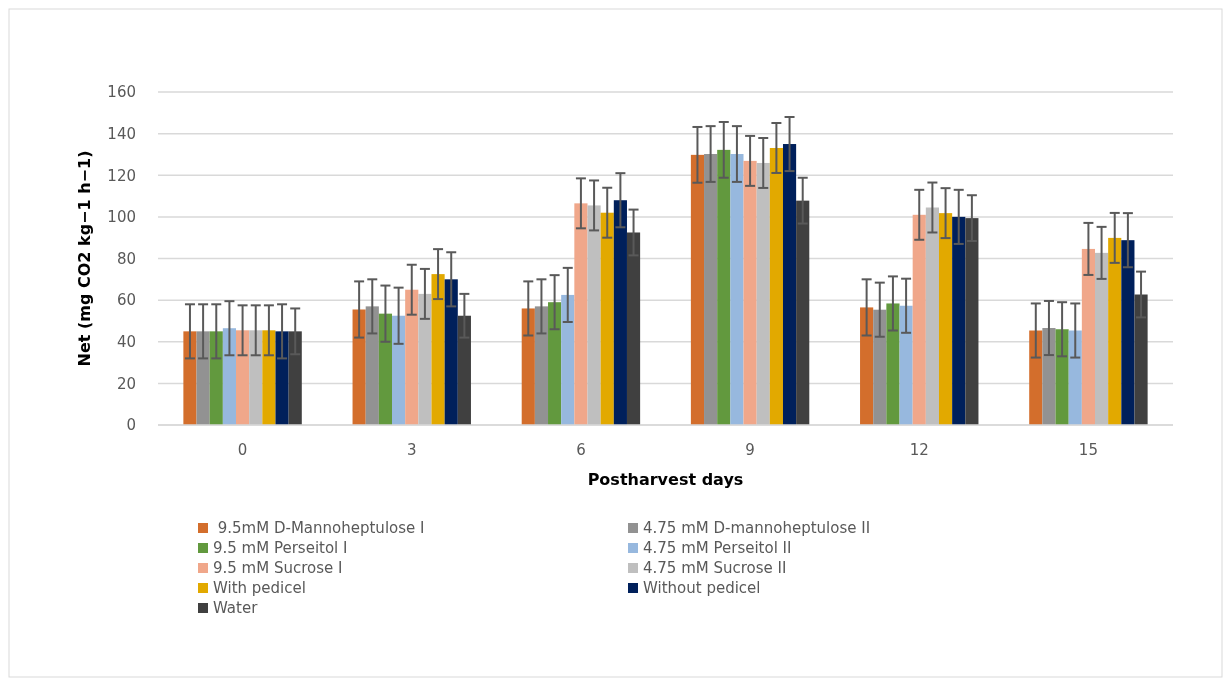  Describe the element at coordinates (121, 92) in the screenshot. I see `y-tick-label: 160` at that location.